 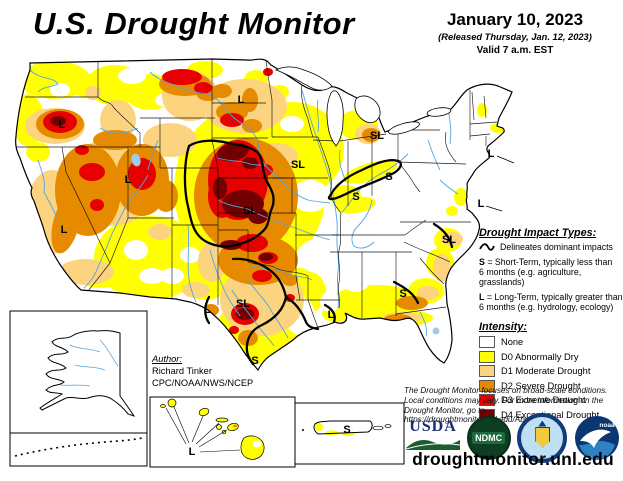 What do you see at coordinates (487, 400) in the screenshot?
I see `d3-swatch` at bounding box center [487, 400].